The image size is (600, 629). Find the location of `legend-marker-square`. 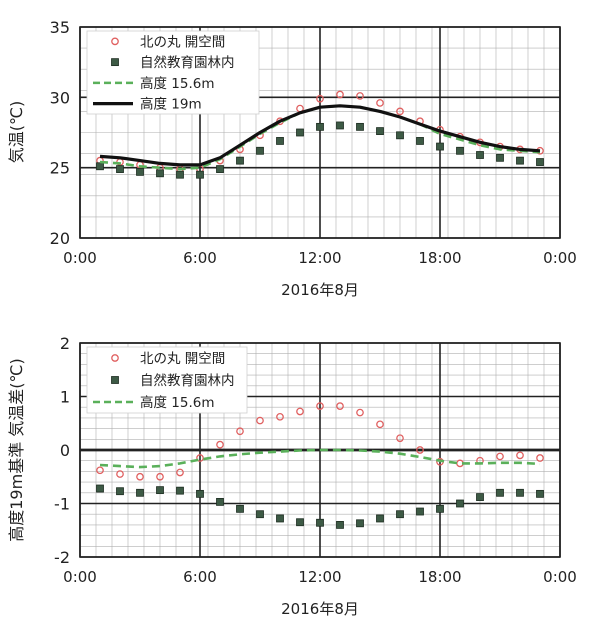

legend-marker-square is located at coordinates (115, 62).